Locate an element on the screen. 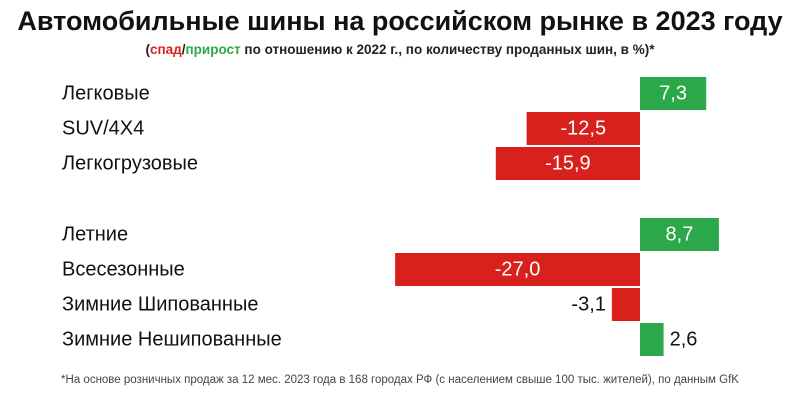 This screenshot has height=400, width=800. subtitle-slash: / is located at coordinates (183, 49).